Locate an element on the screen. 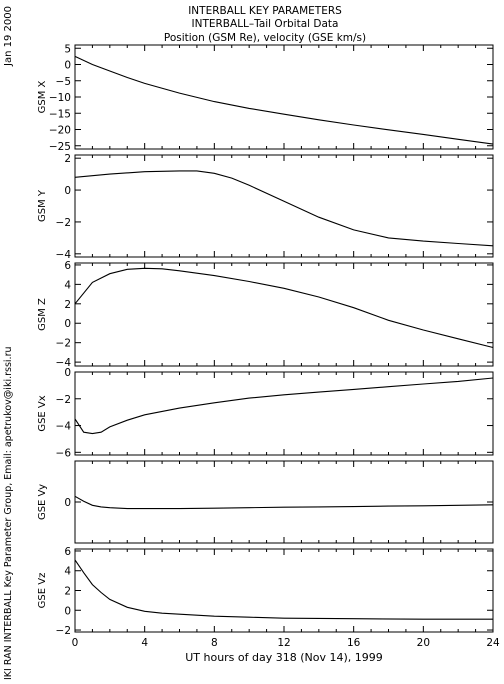 This screenshot has width=504, height=684. chart-title-2: INTERBALL–Tail Orbital Data is located at coordinates (265, 24).